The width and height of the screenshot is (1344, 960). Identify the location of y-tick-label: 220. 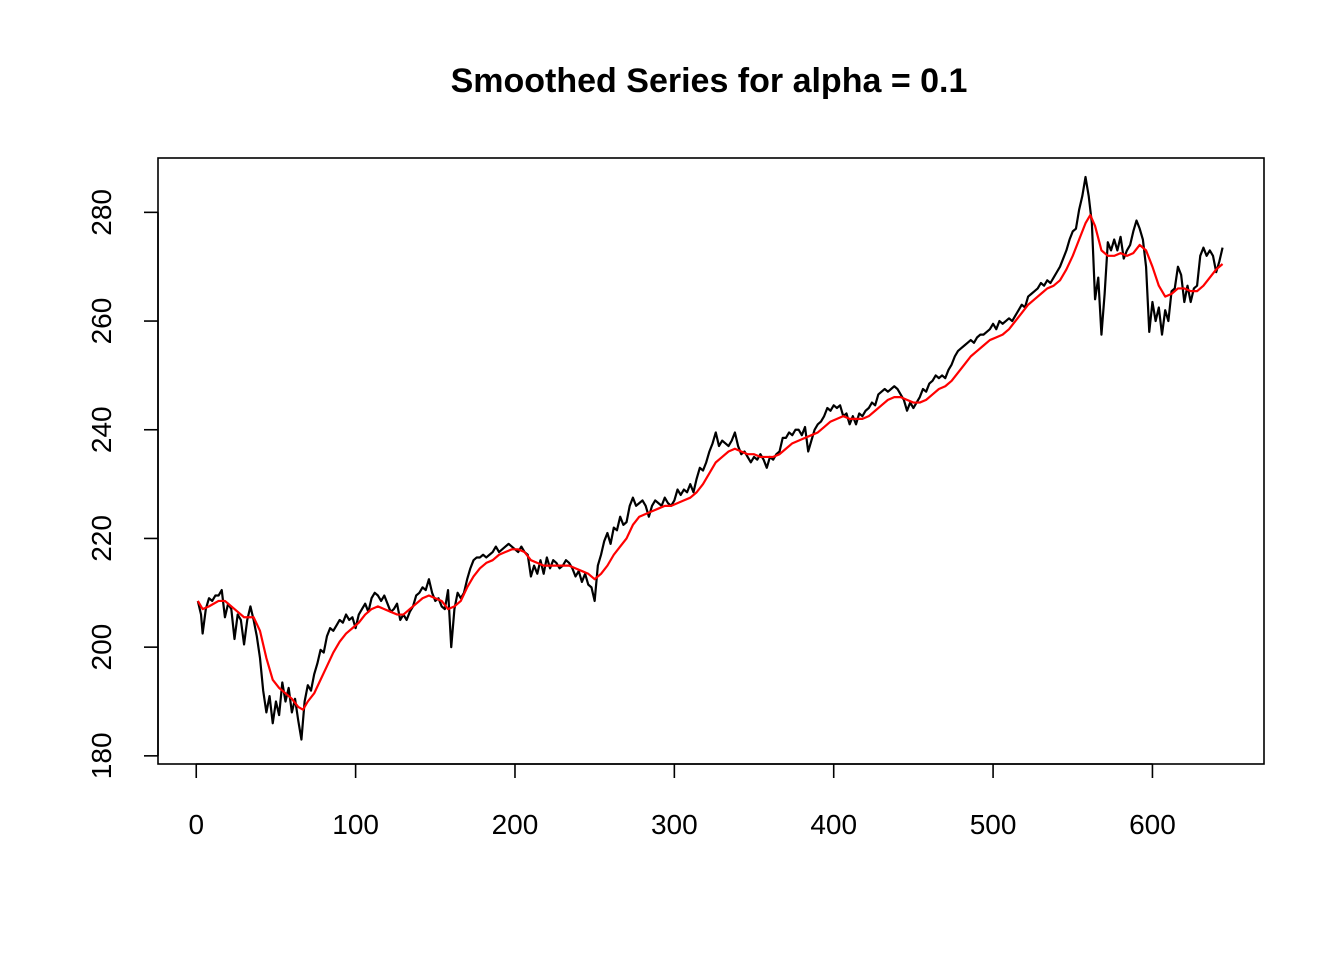
(101, 538).